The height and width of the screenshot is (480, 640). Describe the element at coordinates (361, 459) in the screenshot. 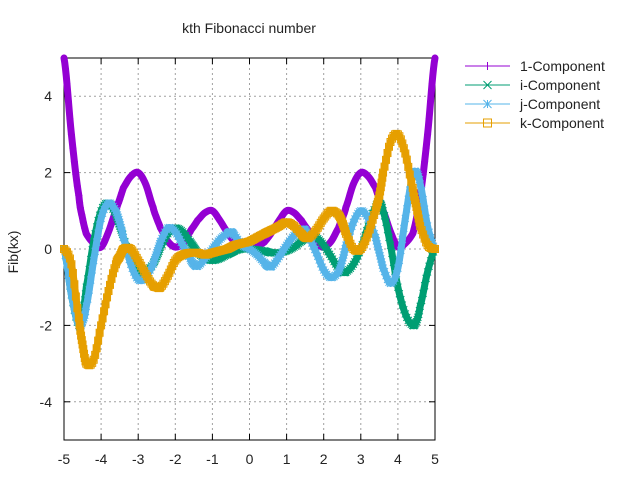

I see `x-tick-label: 3` at that location.